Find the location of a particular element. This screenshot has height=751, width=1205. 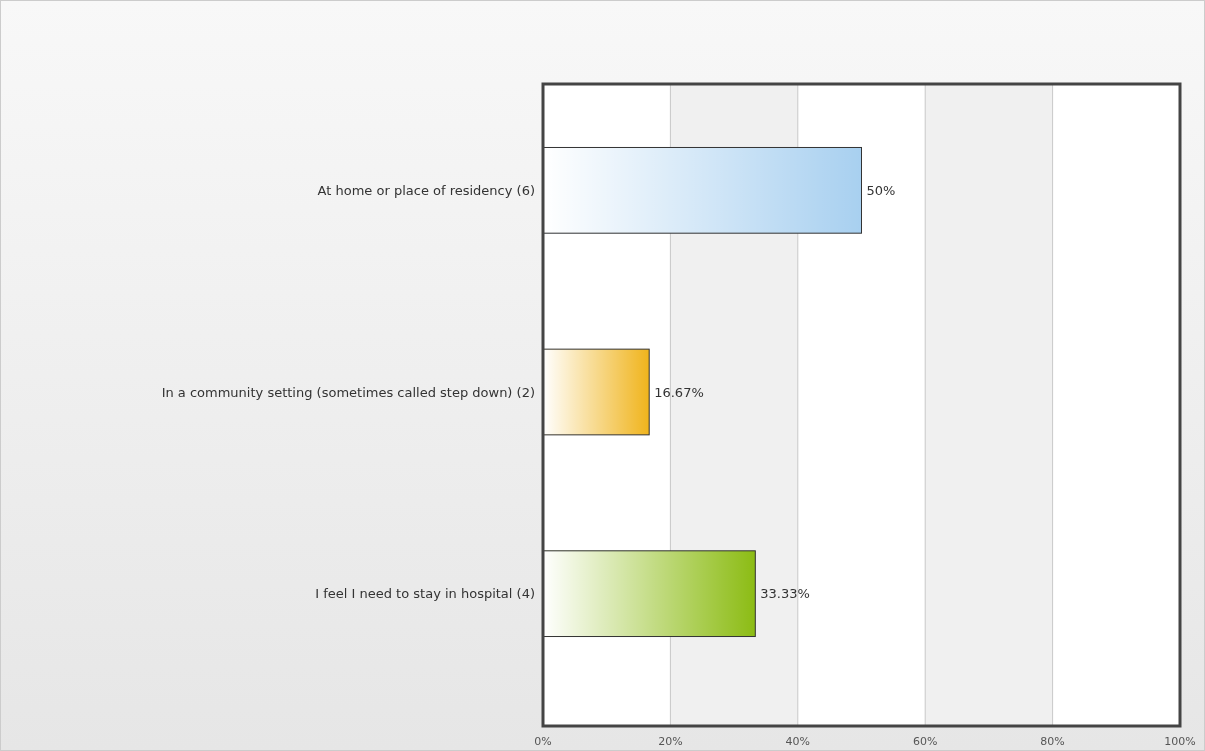

x-tick-label: 100% is located at coordinates (1180, 741).